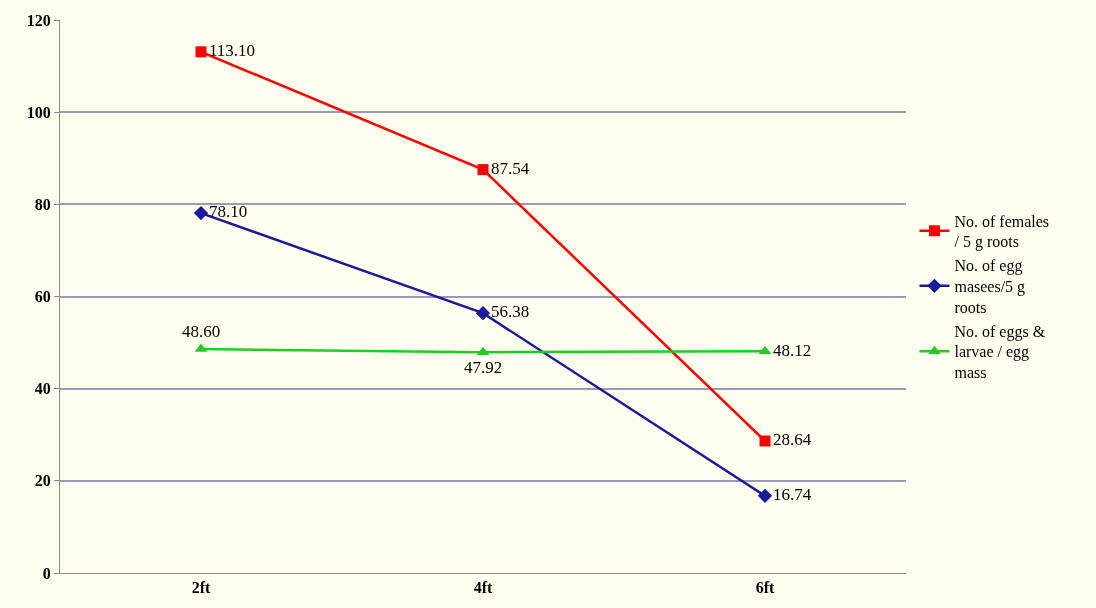  I want to click on y-tick-label: 120, so click(38, 20).